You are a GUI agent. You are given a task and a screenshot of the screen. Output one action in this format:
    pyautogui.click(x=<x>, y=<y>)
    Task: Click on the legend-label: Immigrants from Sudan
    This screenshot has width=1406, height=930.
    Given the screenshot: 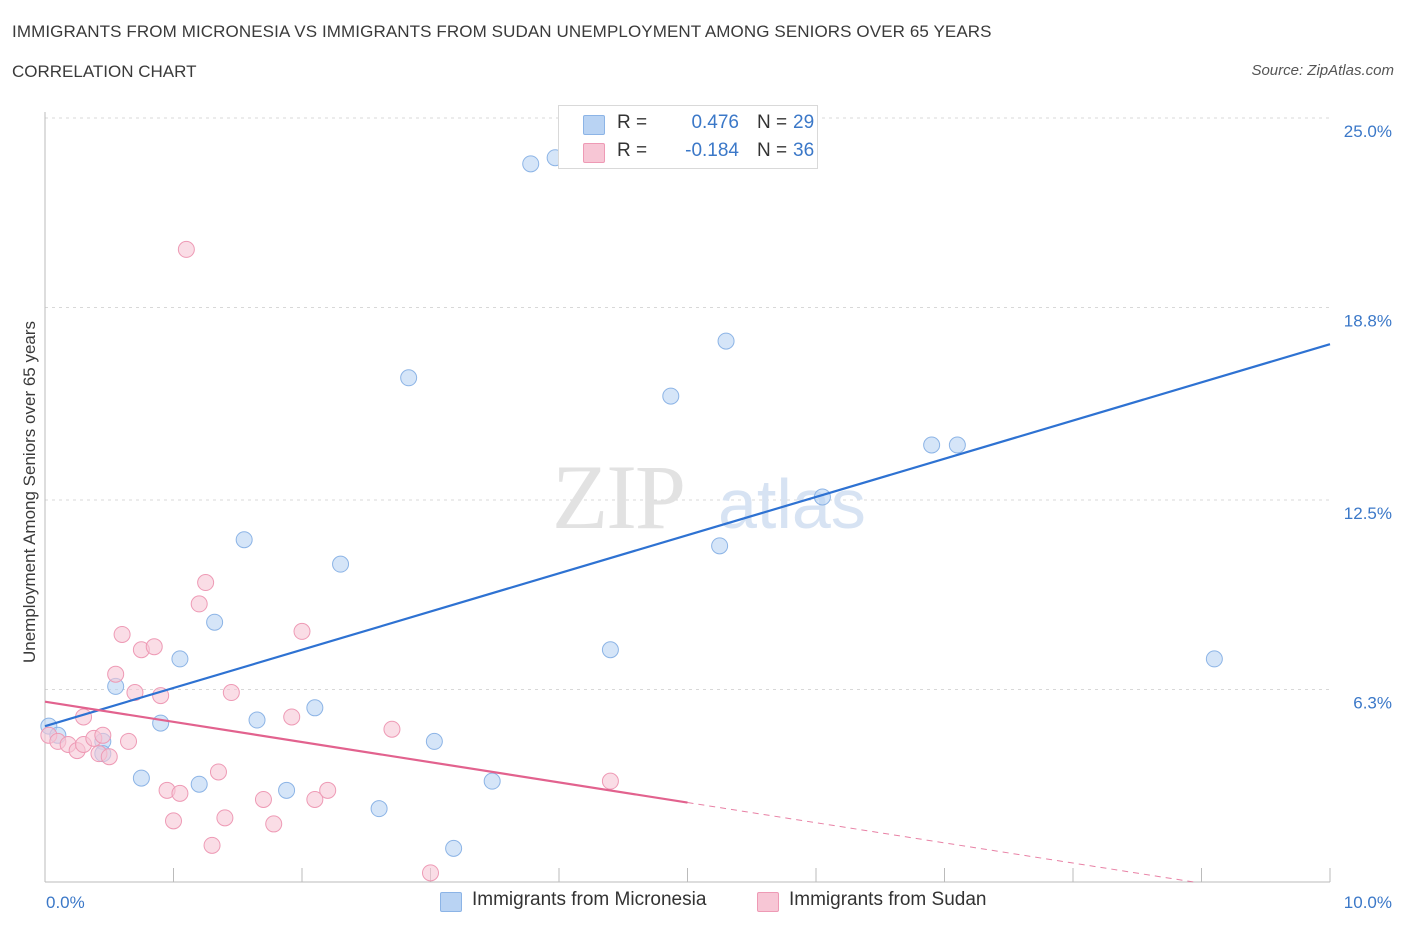 What is the action you would take?
    pyautogui.click(x=888, y=899)
    